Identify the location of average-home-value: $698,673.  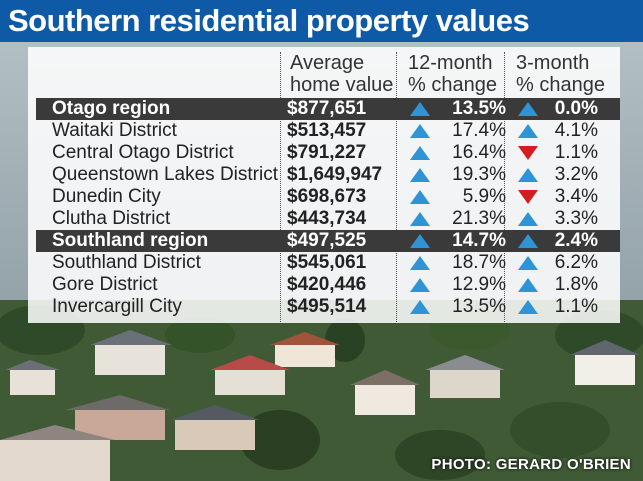
(327, 196).